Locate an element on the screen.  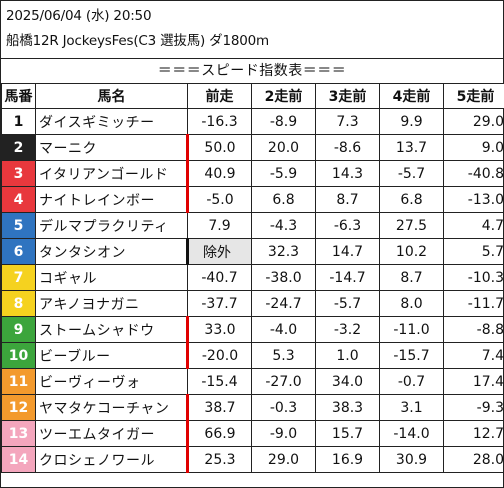
speed-index-cell: 34.0 is located at coordinates (347, 381).